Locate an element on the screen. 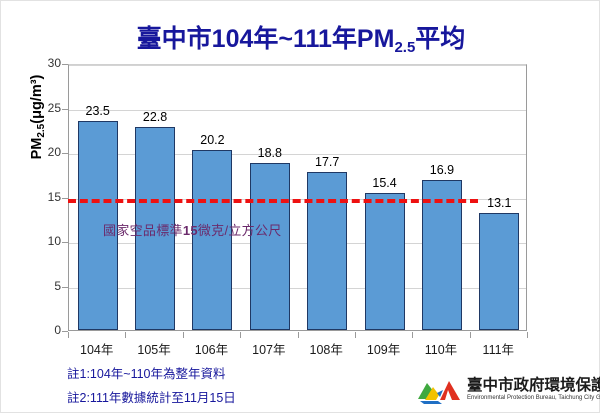 This screenshot has height=413, width=600. bar-slot: 18.8 is located at coordinates (269, 197).